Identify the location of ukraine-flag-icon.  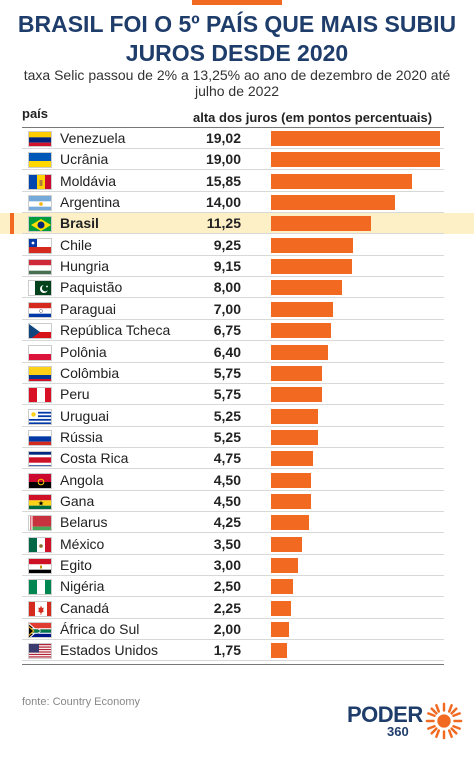
(40, 160).